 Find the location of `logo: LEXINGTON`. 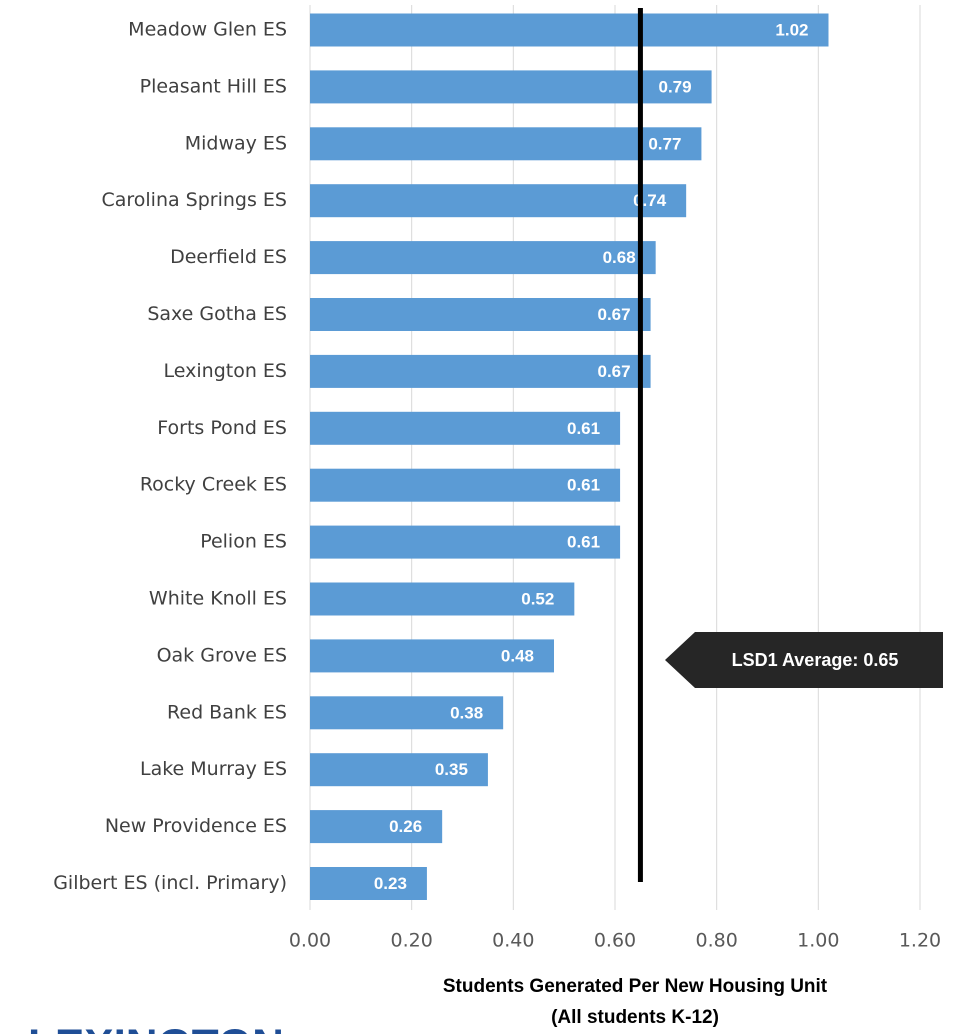

logo: LEXINGTON is located at coordinates (156, 1027).